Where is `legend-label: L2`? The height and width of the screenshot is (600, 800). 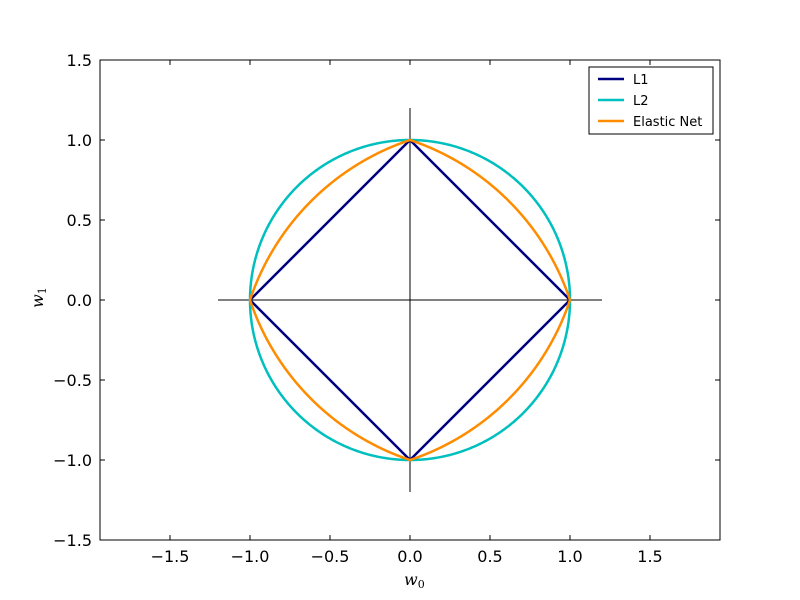 legend-label: L2 is located at coordinates (641, 101).